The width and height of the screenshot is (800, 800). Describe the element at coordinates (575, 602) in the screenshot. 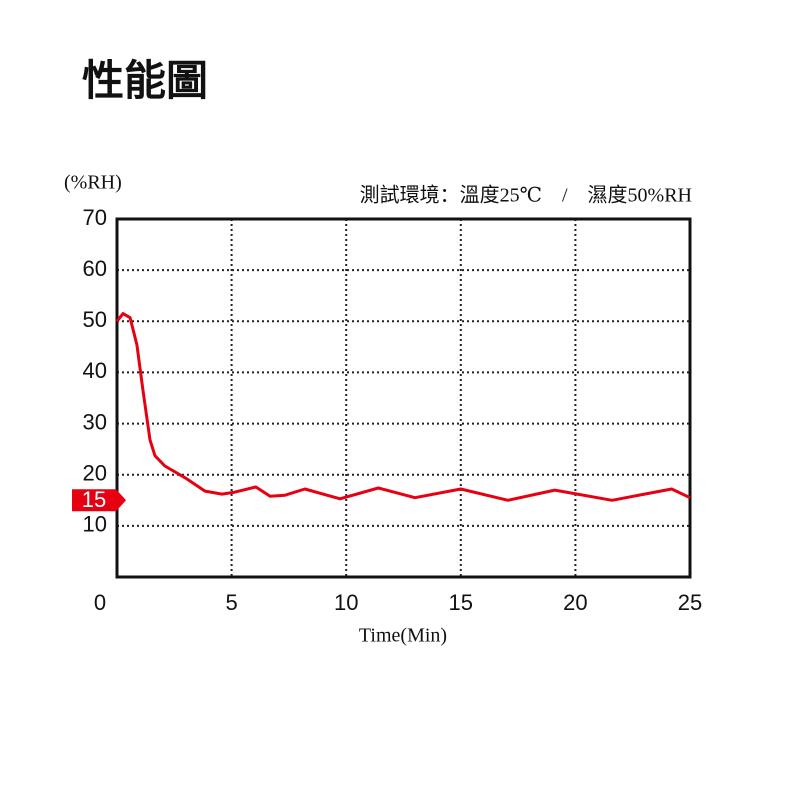

I see `x-tick-label: 20` at that location.